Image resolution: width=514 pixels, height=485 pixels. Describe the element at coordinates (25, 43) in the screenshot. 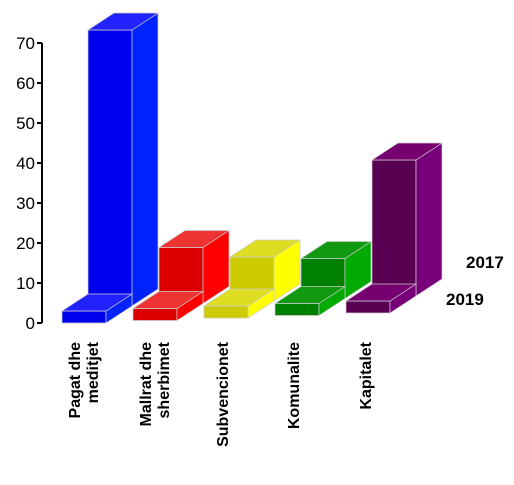

I see `y-tick-label: 70` at that location.